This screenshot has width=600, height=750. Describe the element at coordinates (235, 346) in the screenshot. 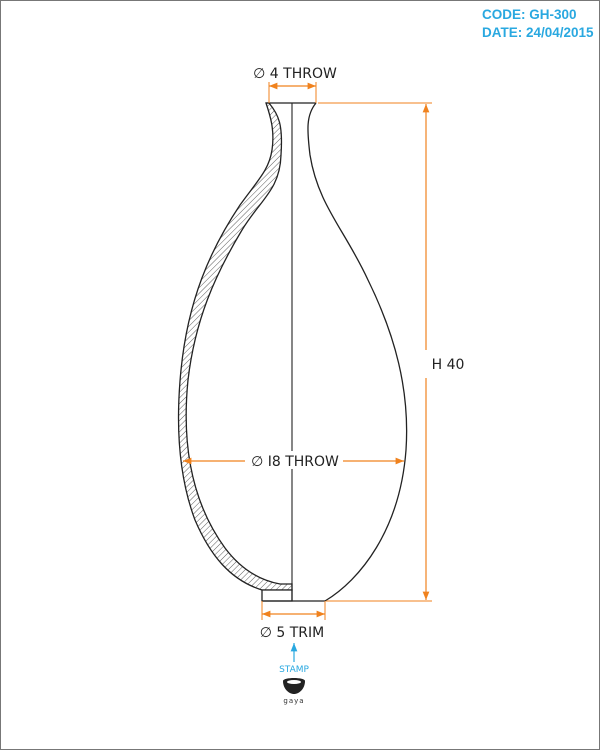

I see `section-wall` at that location.